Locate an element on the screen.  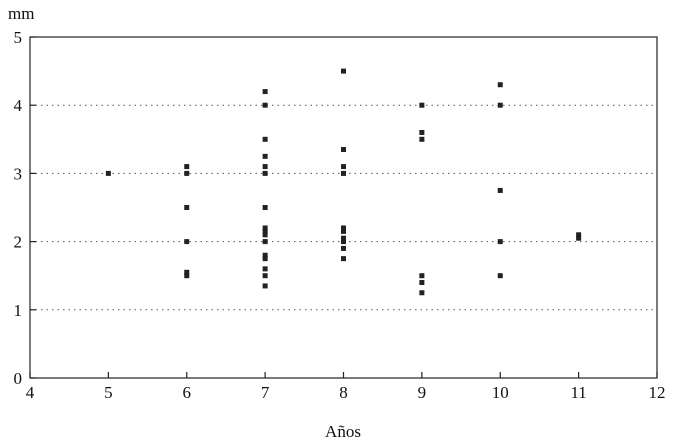
y-tick-label: 1 is located at coordinates (18, 310).